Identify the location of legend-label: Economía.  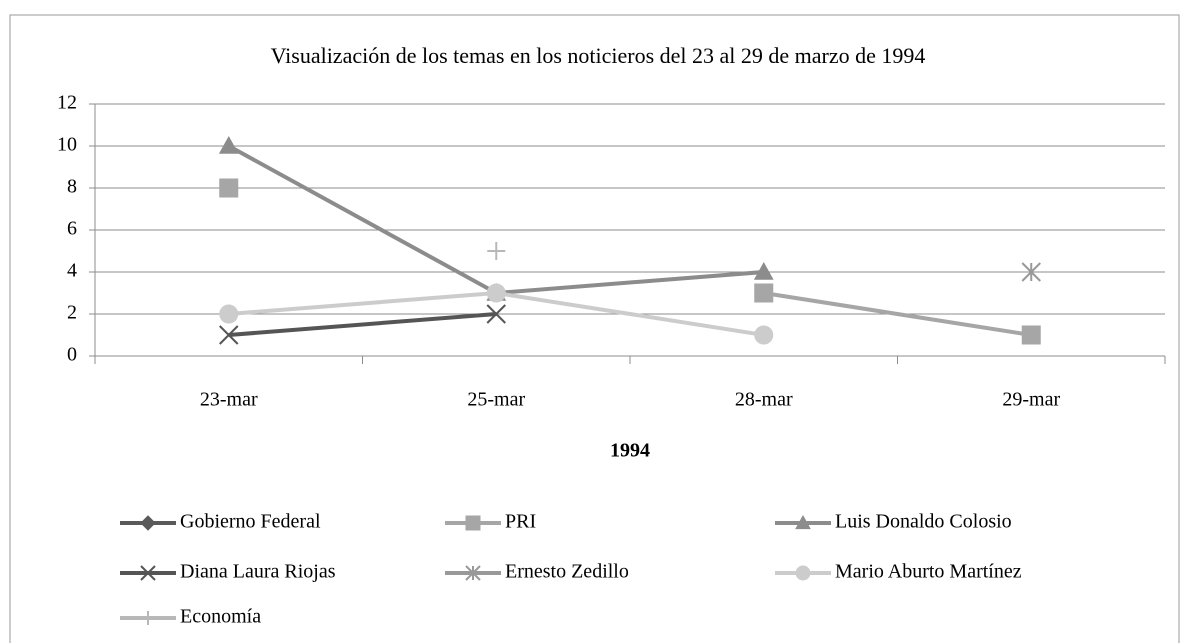
(220, 617).